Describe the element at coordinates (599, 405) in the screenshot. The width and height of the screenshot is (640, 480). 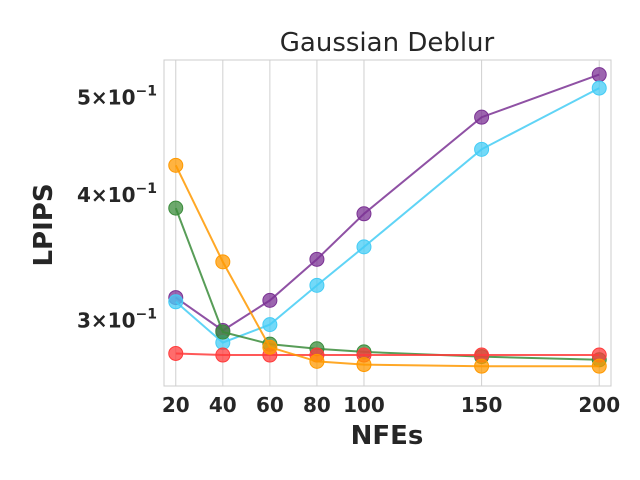
I see `x-tick-label: 200` at that location.